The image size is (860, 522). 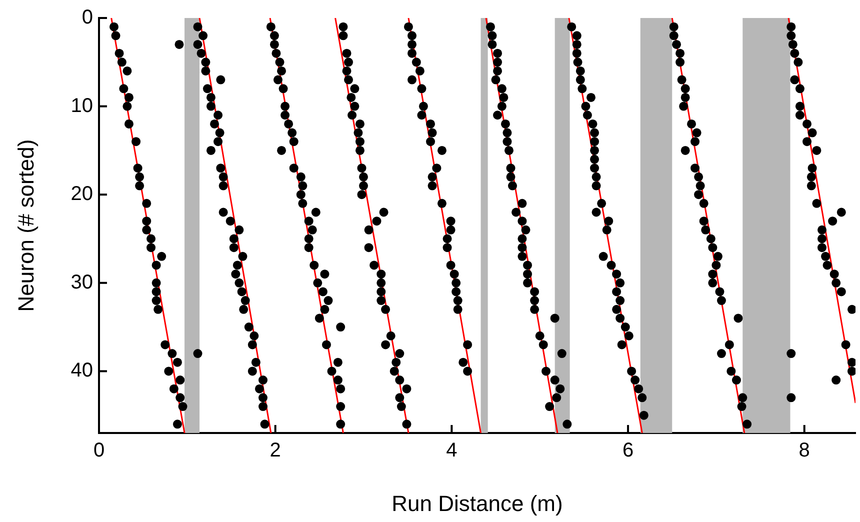 I want to click on y-tick-label: 10, so click(x=81, y=105).